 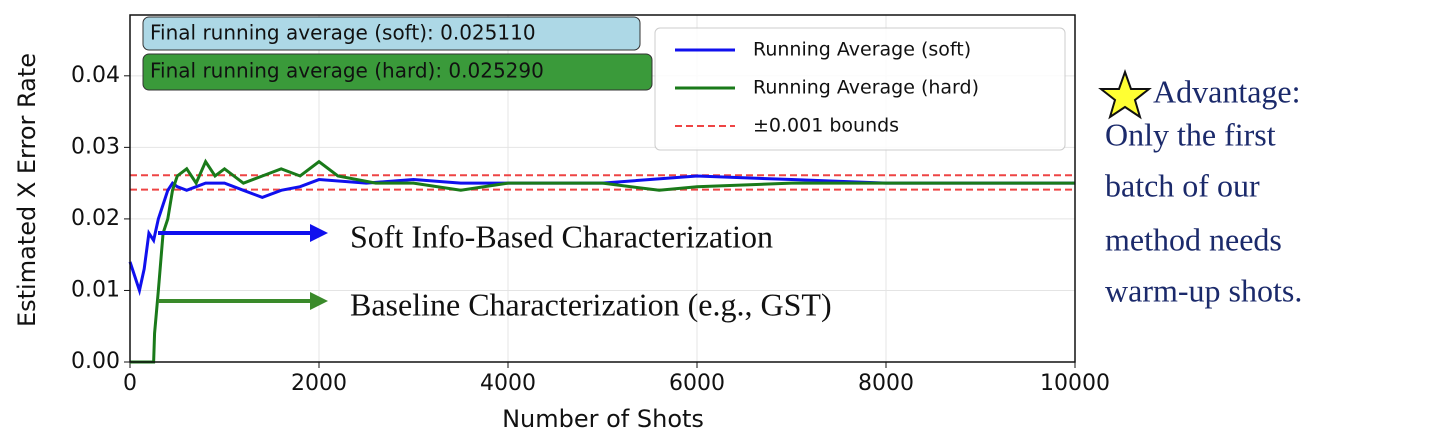 I want to click on x-tick-label: 4000, so click(x=508, y=383).